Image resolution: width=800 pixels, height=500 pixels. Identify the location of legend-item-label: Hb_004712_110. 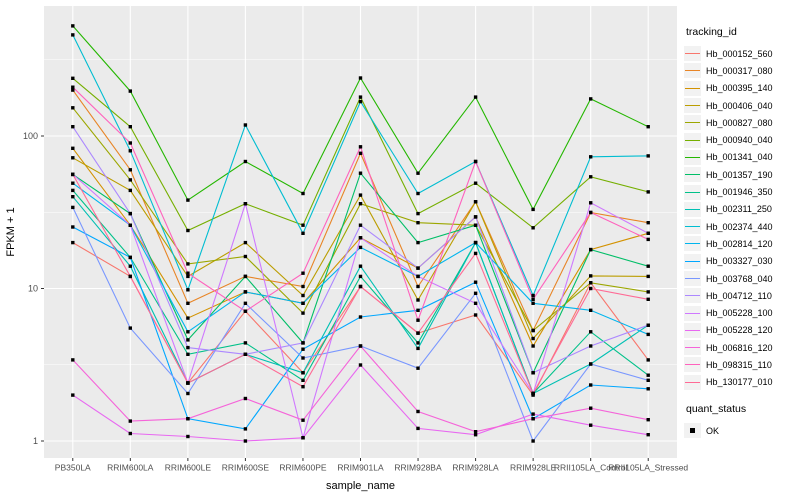
(739, 295).